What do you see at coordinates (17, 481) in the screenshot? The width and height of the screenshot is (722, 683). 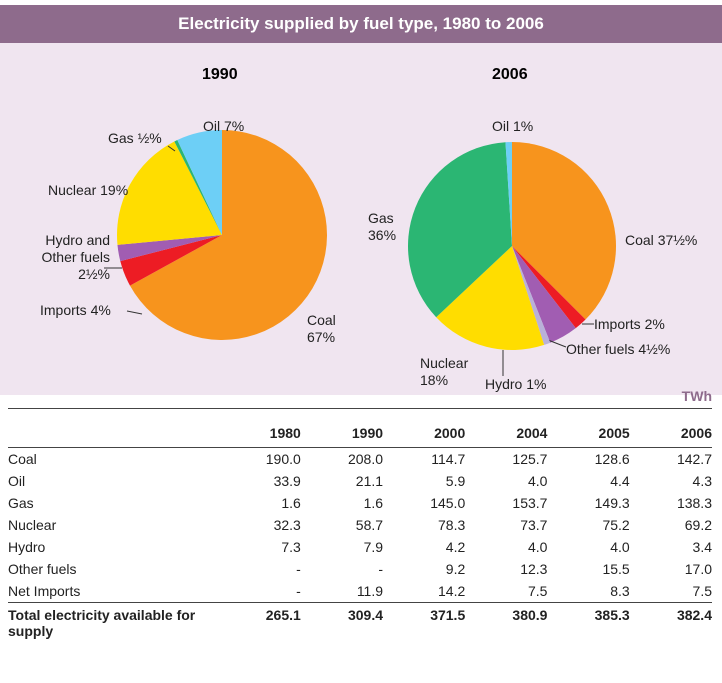 I see `row-label: Oil` at bounding box center [17, 481].